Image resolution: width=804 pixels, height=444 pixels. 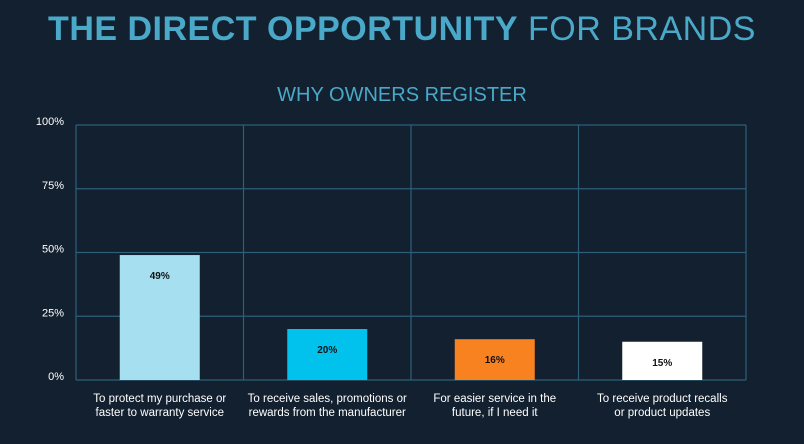 What do you see at coordinates (159, 399) in the screenshot?
I see `category-label: To protect my purchase or` at bounding box center [159, 399].